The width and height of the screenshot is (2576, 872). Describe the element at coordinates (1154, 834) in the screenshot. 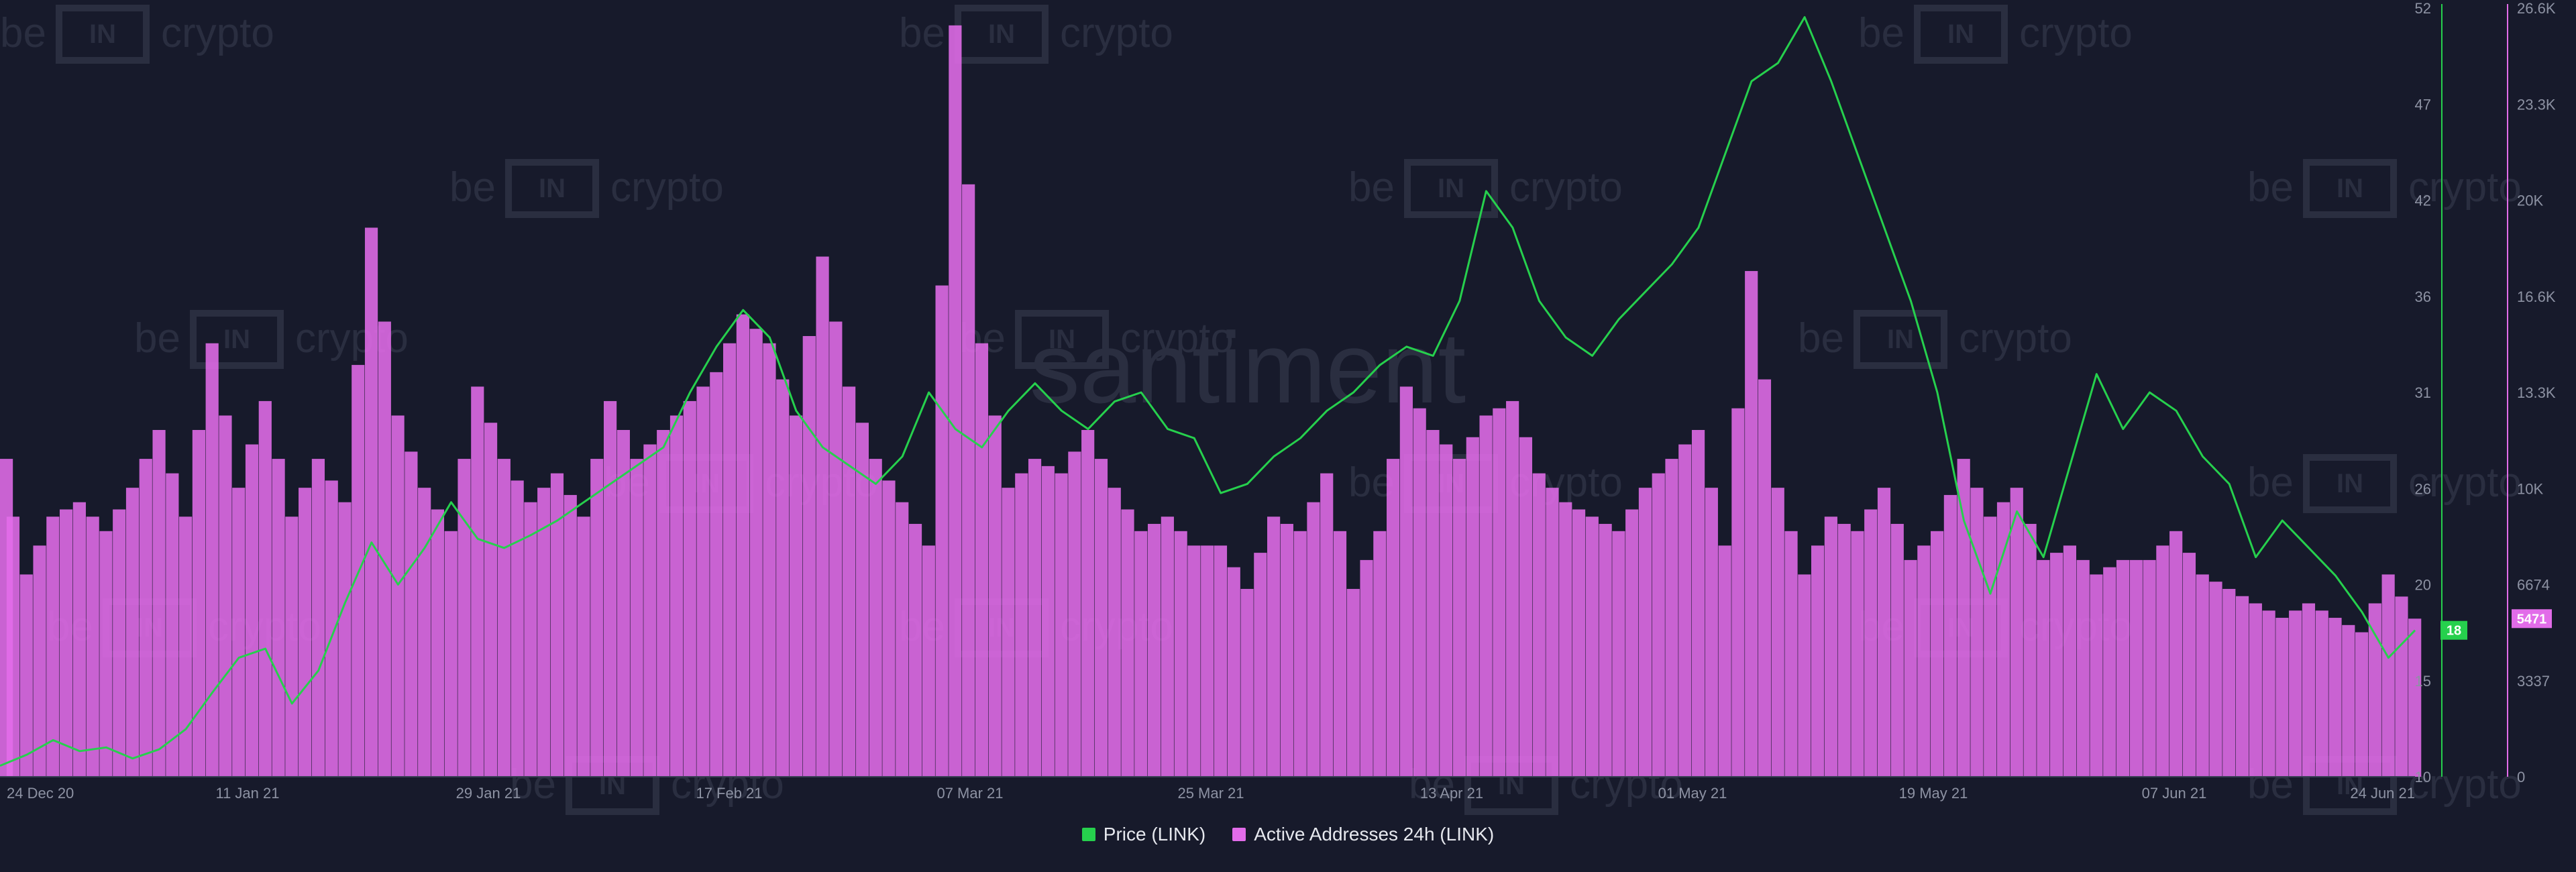

I see `legend-label-price: Price (LINK)` at that location.